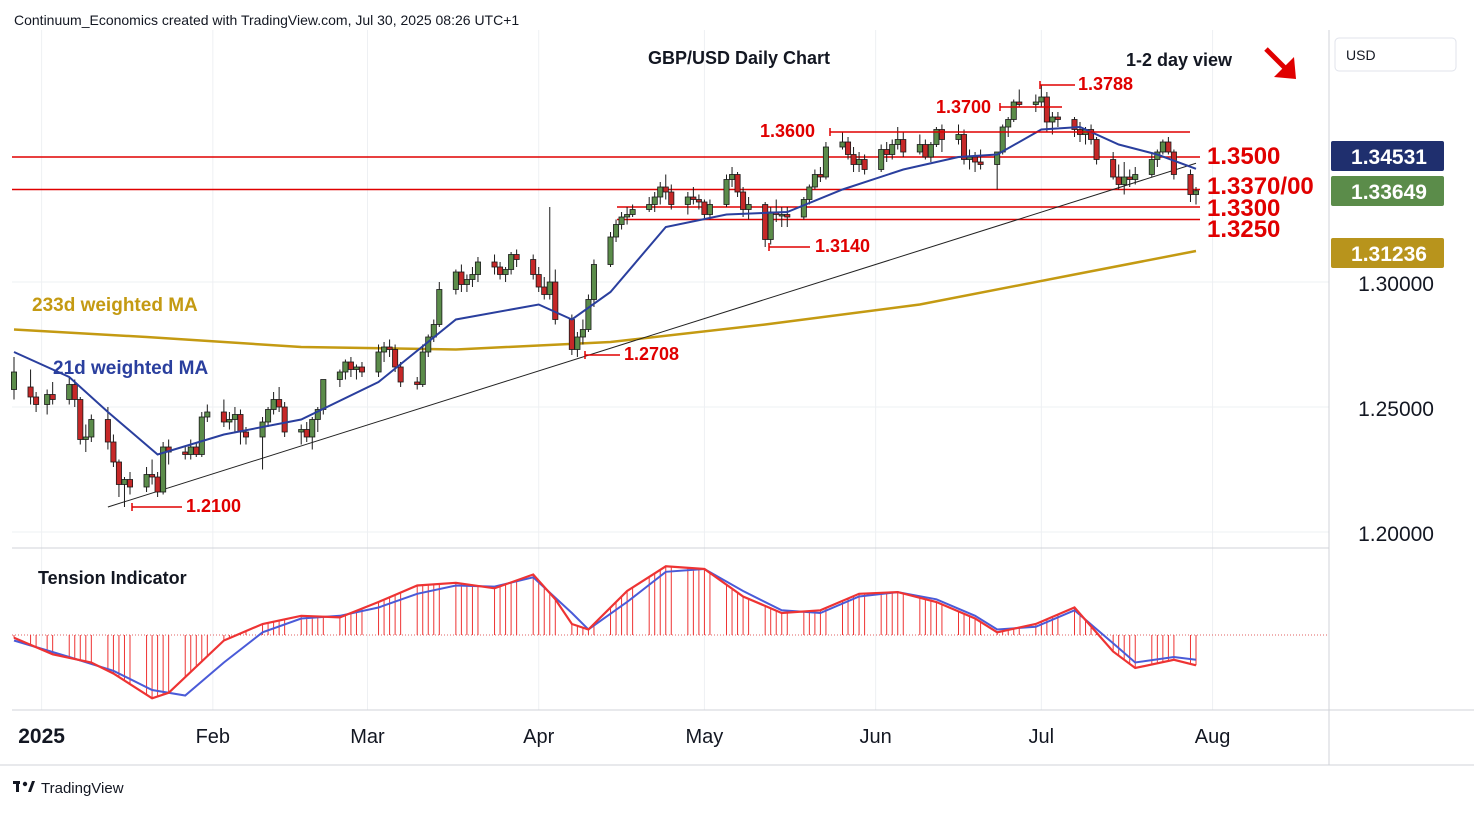 The height and width of the screenshot is (814, 1474). I want to click on tradingview-brand: TradingView, so click(82, 788).